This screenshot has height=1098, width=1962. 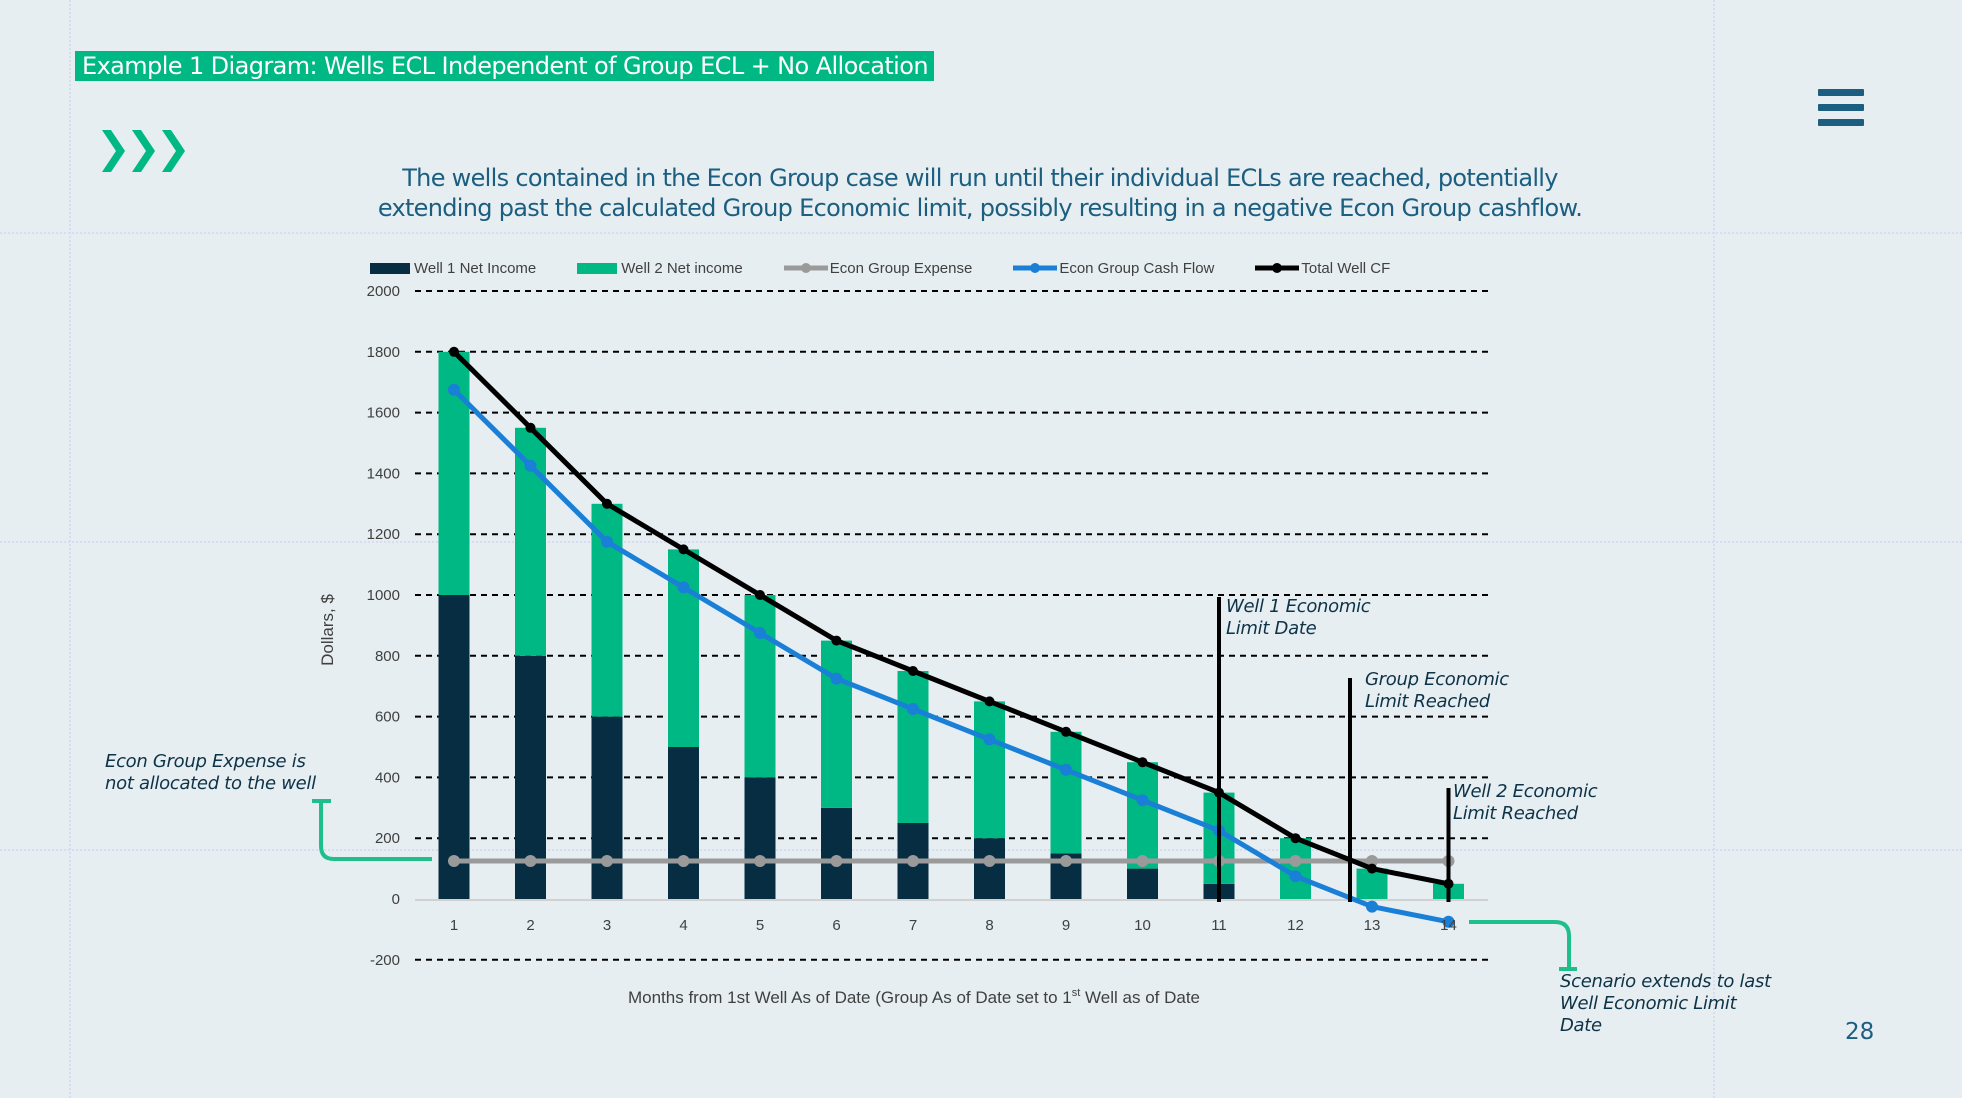 I want to click on annotation-line: Well 1 Economic, so click(x=1298, y=606).